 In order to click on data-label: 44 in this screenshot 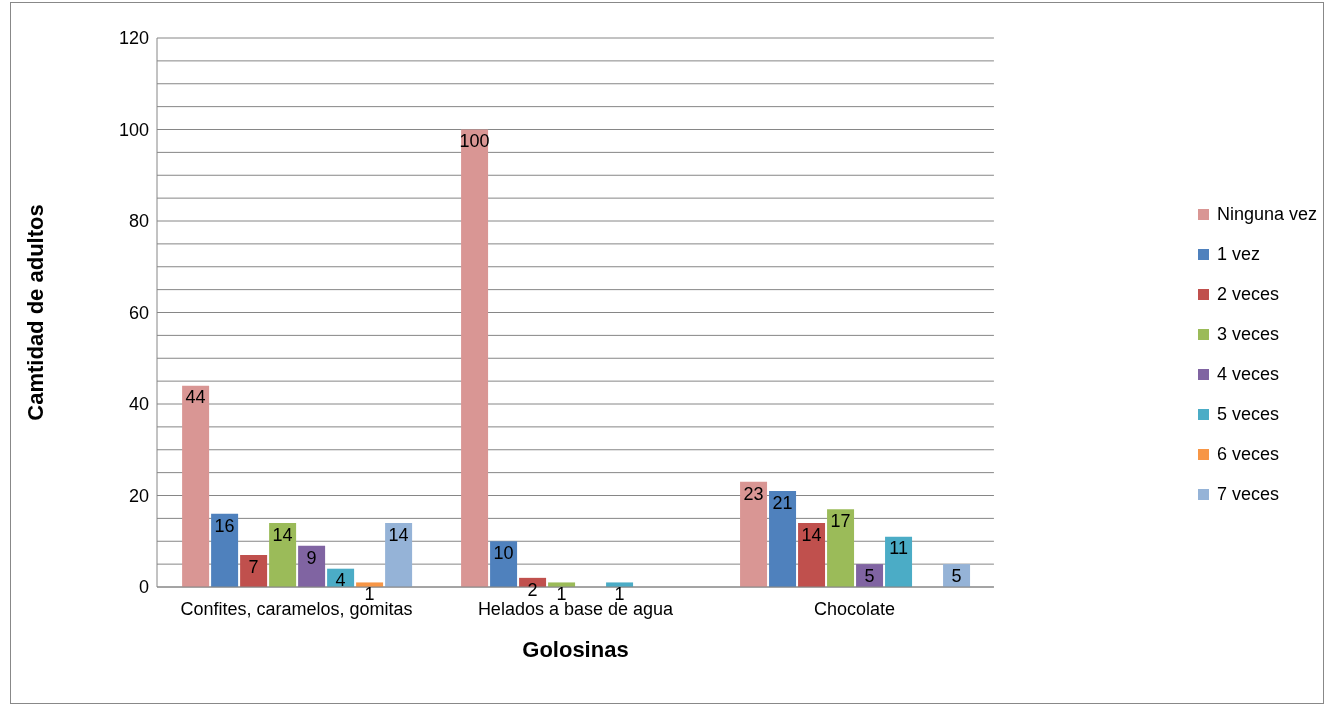, I will do `click(195, 397)`.